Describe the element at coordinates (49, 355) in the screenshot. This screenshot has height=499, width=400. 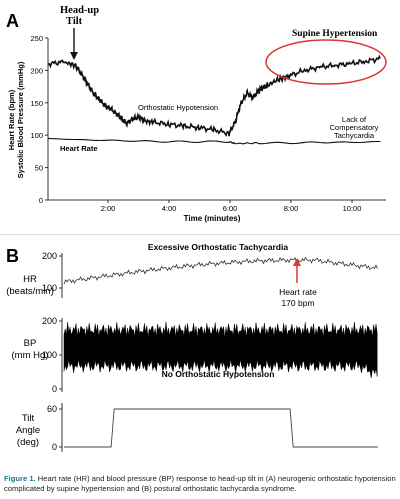
I see `bp-tick-label: 100` at that location.